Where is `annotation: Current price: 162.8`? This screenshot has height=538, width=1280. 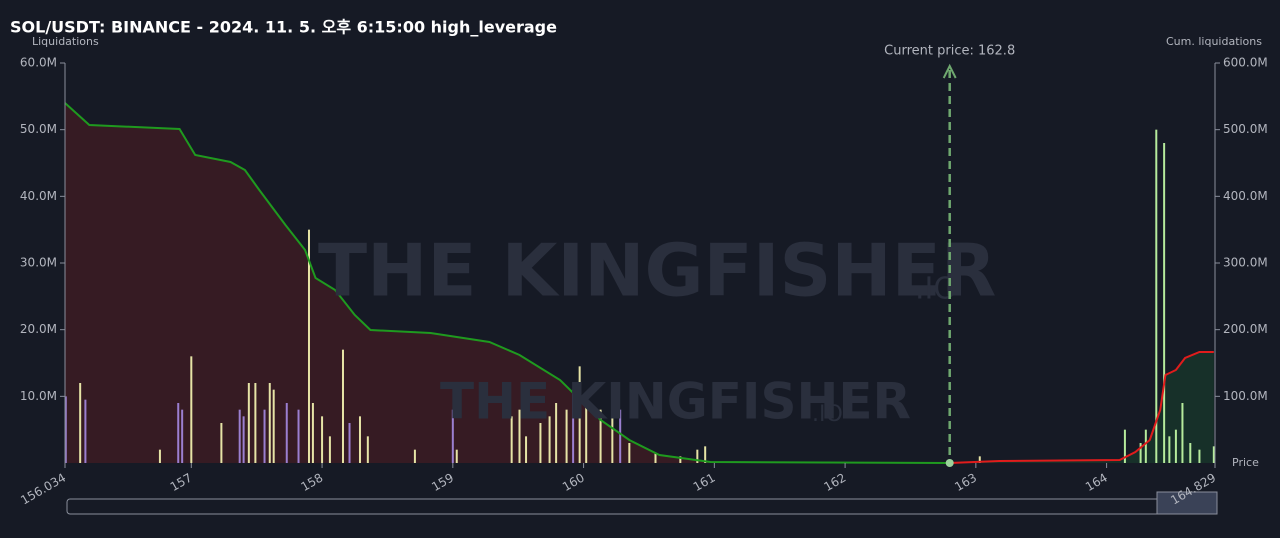
annotation: Current price: 162.8 is located at coordinates (949, 51).